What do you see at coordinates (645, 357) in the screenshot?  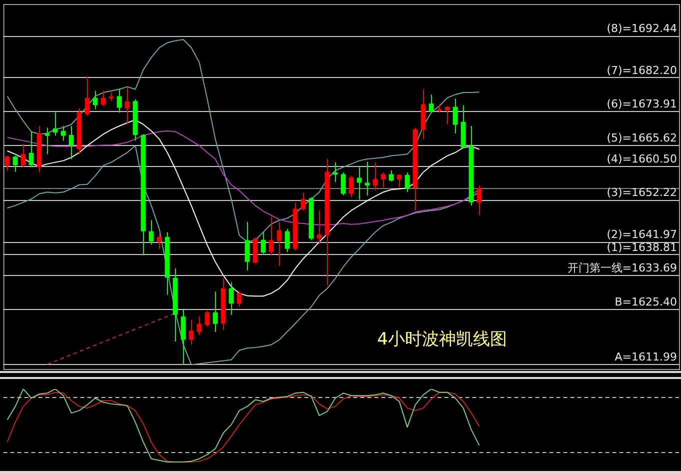 I see `ref-line-label: A=1611.99` at bounding box center [645, 357].